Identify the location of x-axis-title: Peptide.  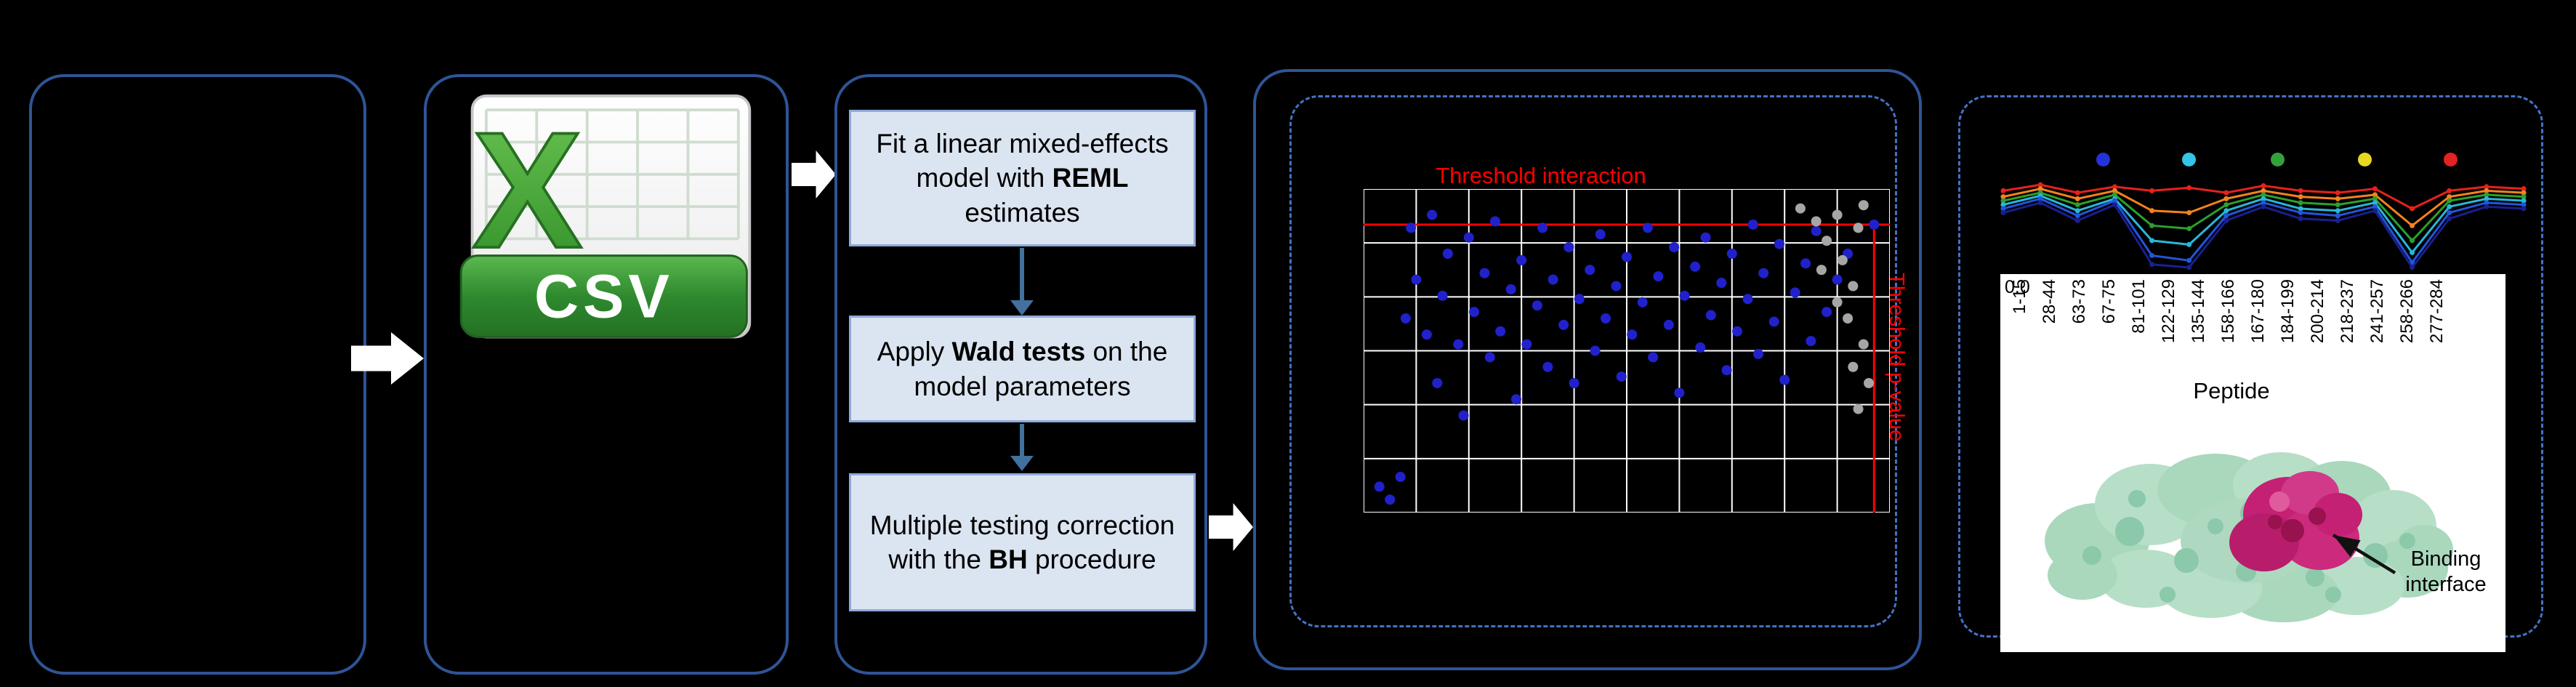
(2231, 390).